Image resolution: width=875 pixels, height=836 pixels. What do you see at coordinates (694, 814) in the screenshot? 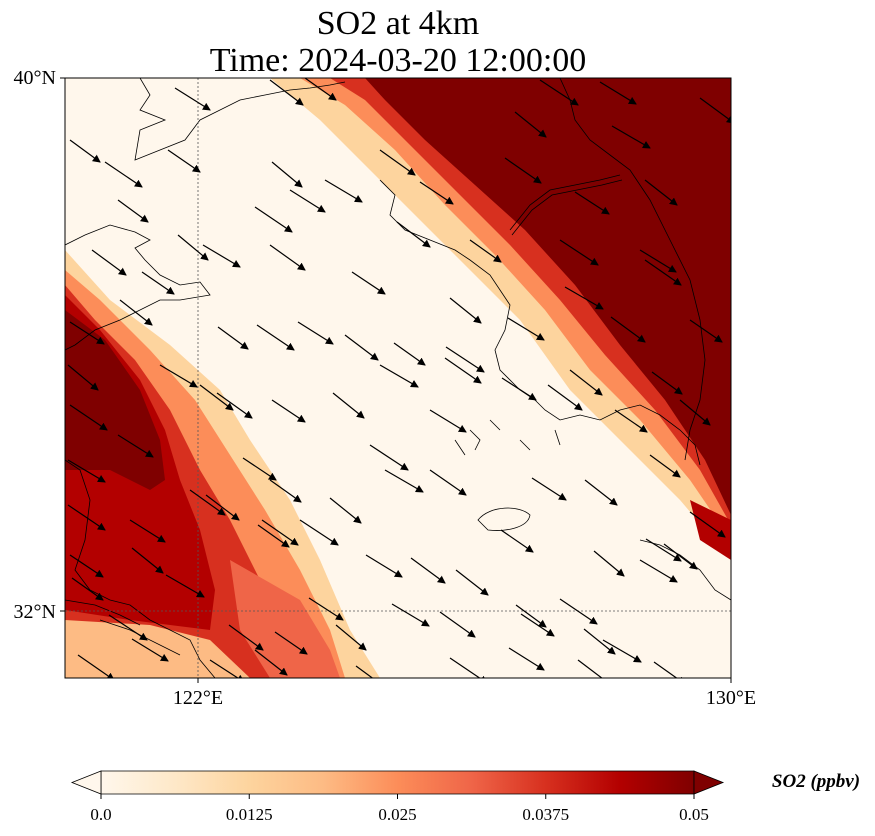
I see `colorbar-tick-label: 0.05` at bounding box center [694, 814].